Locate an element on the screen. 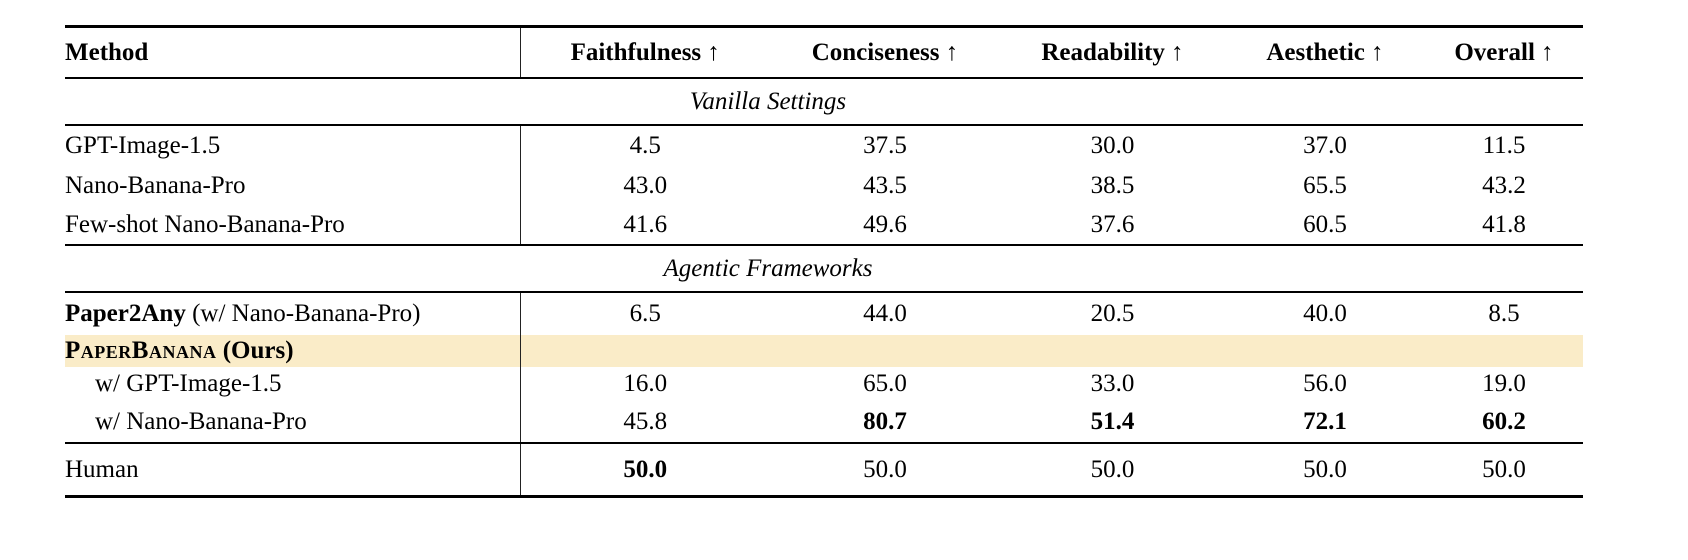 This screenshot has height=560, width=1688. value-cell: 60.5 is located at coordinates (1325, 226).